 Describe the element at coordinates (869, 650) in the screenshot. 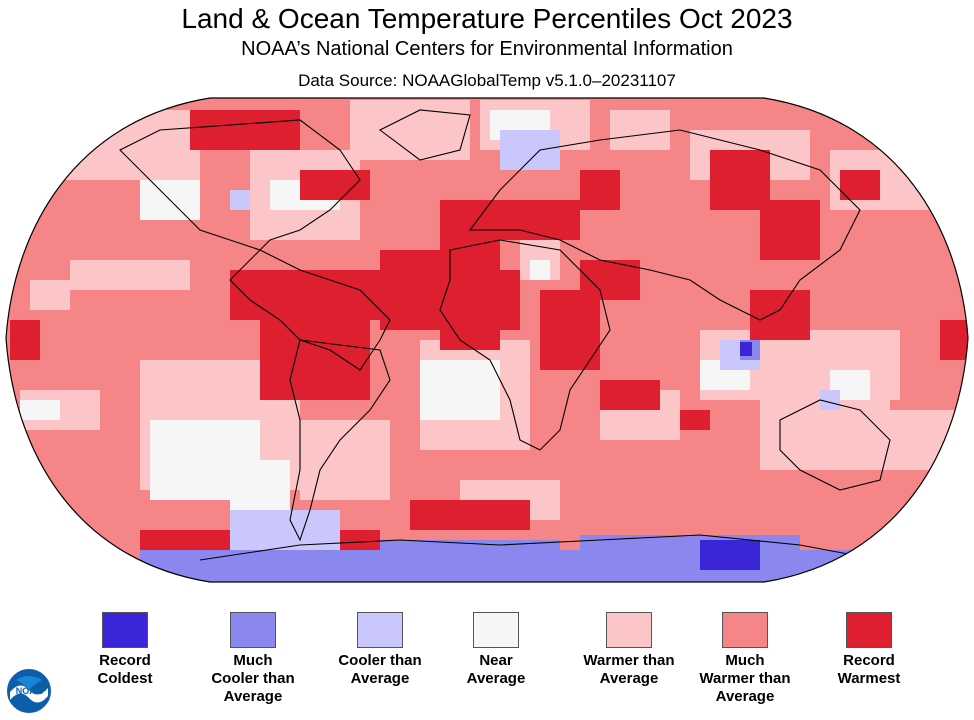

I see `legend-item-record-warmest: Record Warmest` at that location.